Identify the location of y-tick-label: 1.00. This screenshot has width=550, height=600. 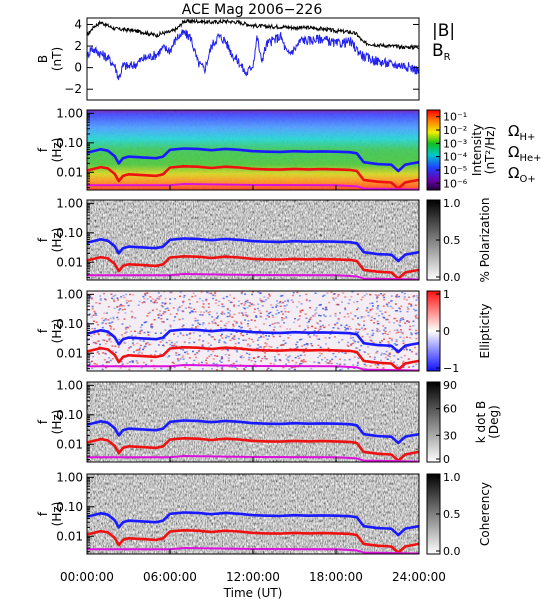
(69, 113).